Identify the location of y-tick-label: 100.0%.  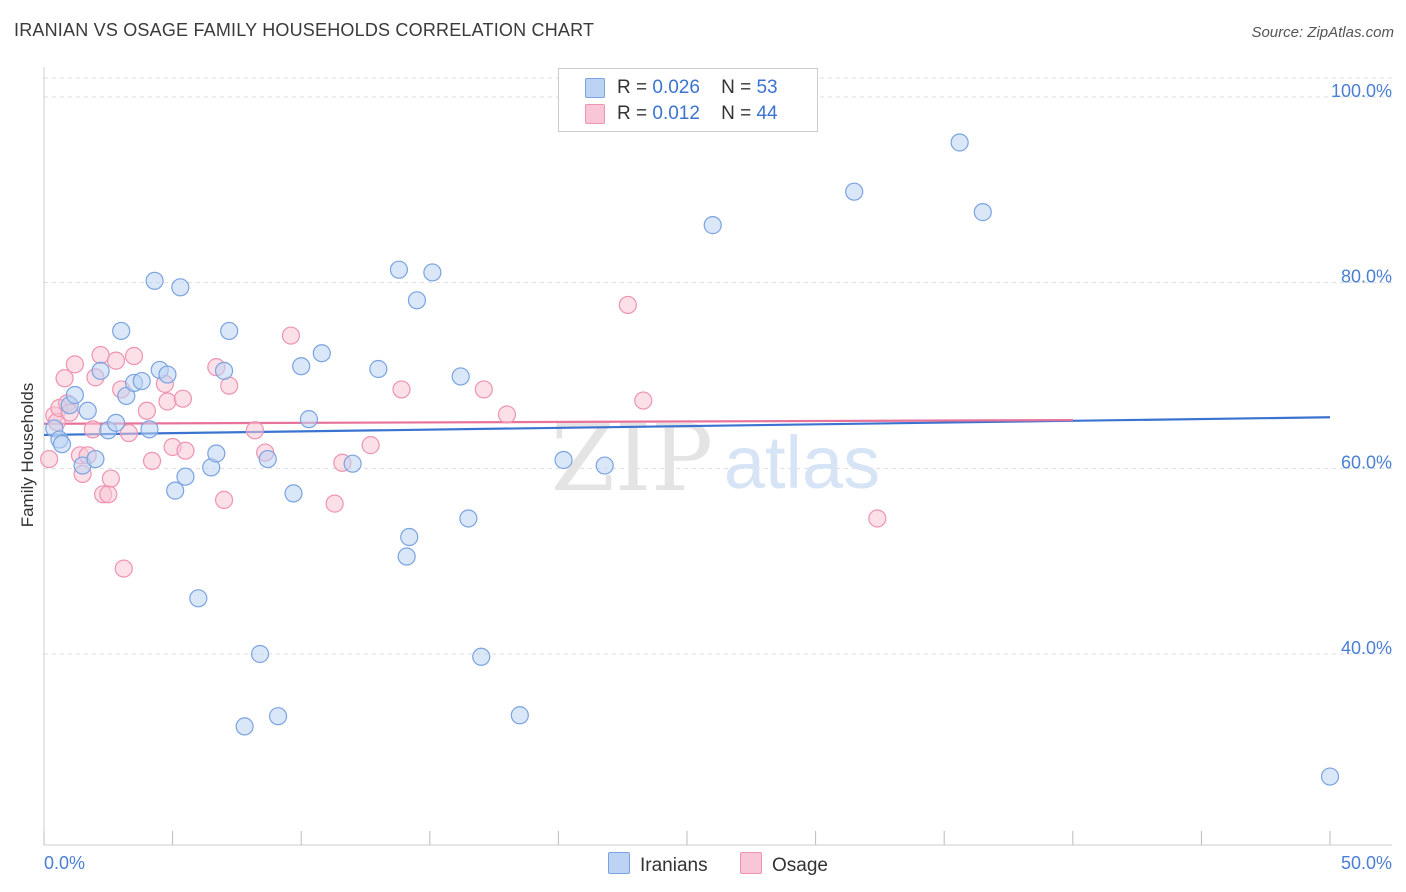
(1361, 91).